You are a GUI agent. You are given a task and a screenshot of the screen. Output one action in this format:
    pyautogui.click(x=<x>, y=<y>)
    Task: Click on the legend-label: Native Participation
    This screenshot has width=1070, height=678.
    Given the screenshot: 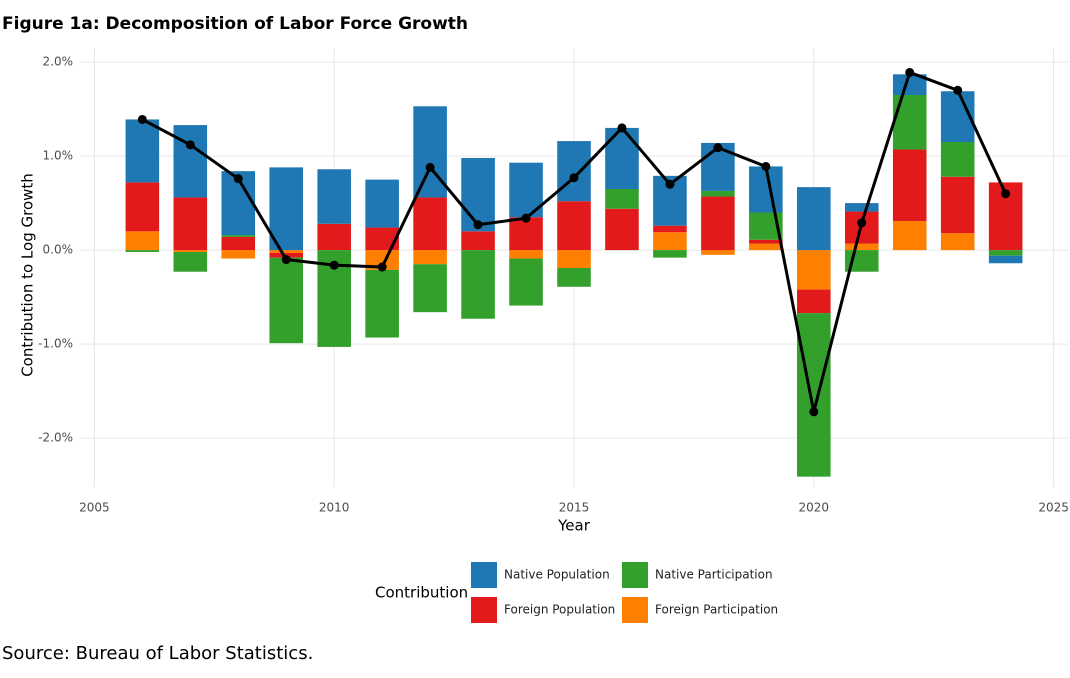 What is the action you would take?
    pyautogui.click(x=714, y=575)
    